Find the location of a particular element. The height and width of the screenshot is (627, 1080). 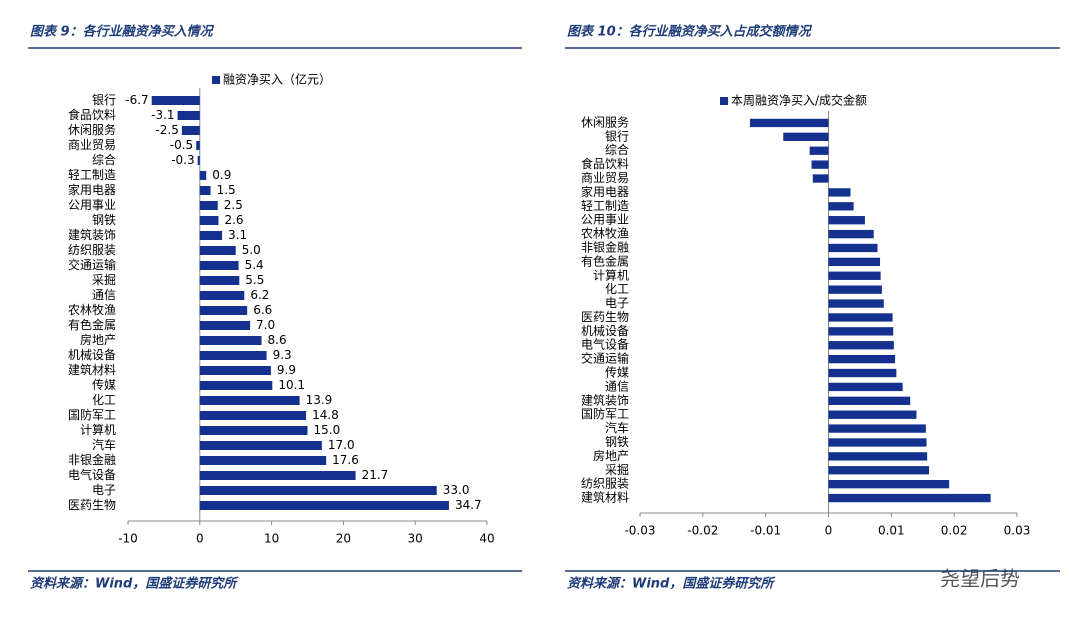

value-label: 17.6 is located at coordinates (345, 460).